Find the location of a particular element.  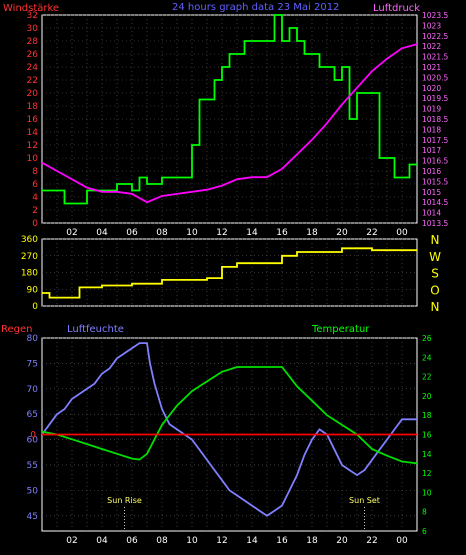

y-tick-label-right: 1019.5 is located at coordinates (435, 98).